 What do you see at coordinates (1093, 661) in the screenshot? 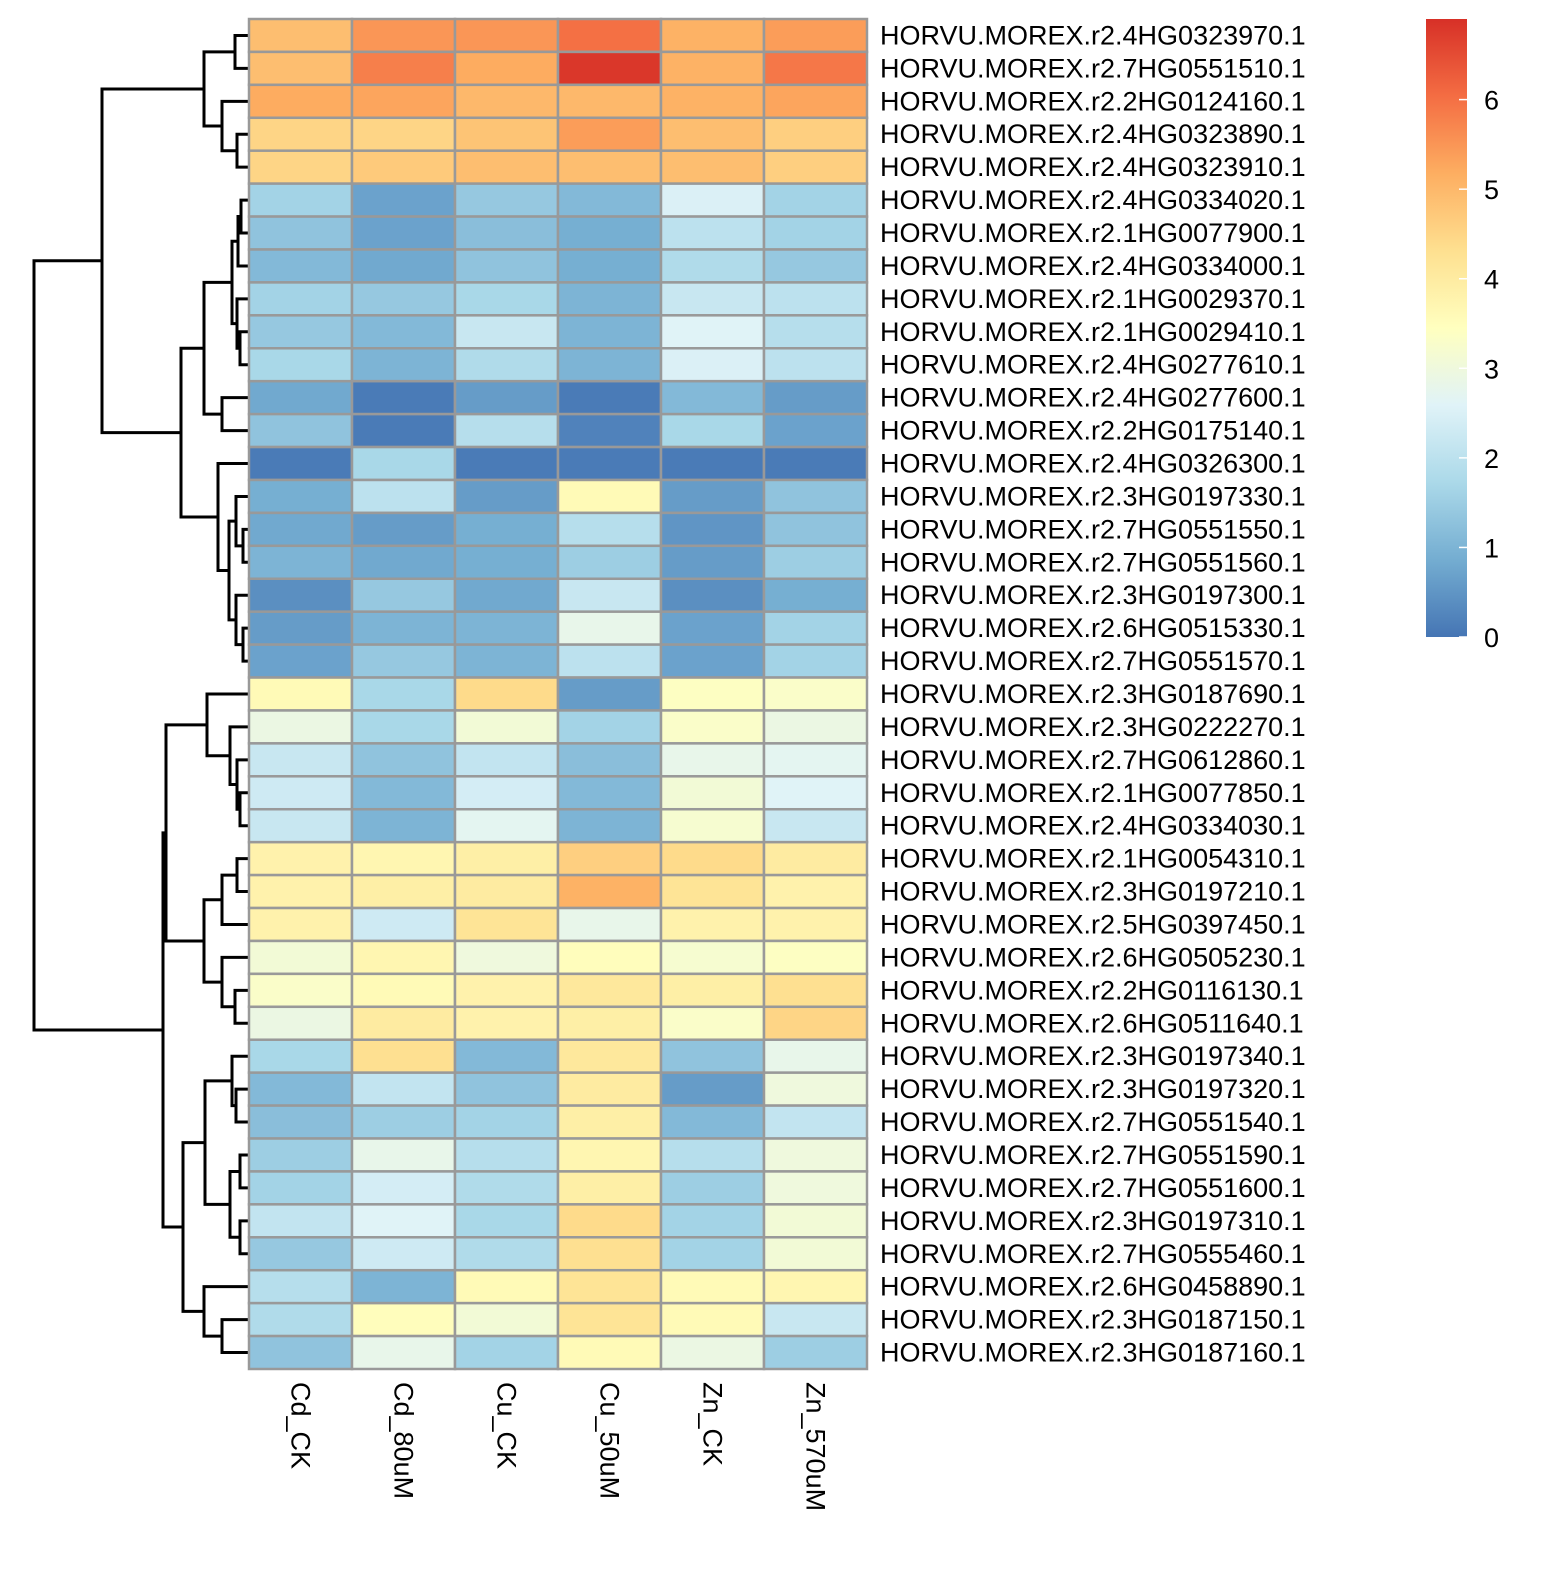
I see `row-label: HORVU.MOREX.r2.7HG0551570.1` at bounding box center [1093, 661].